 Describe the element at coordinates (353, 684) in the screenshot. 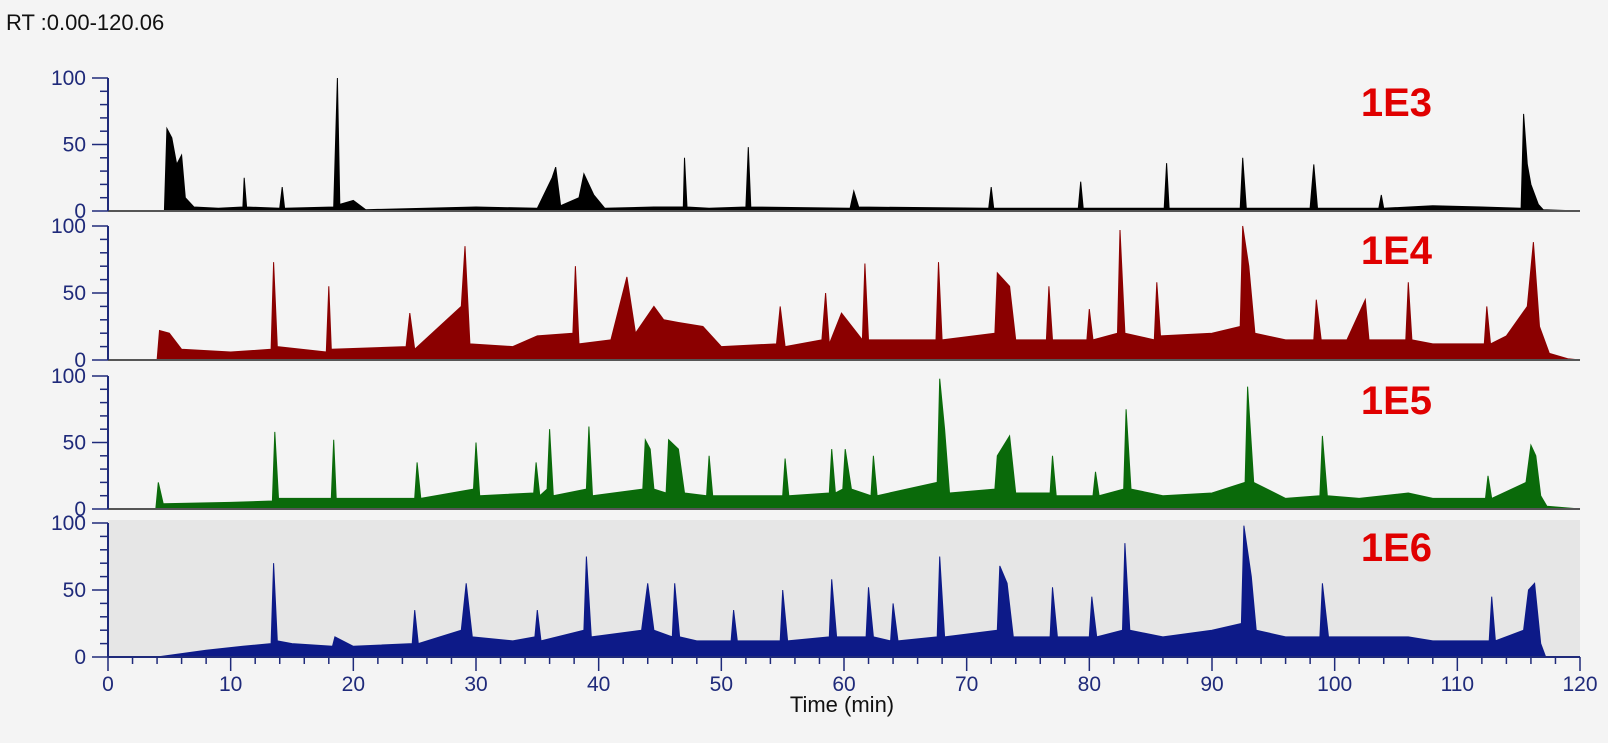

I see `x-tick-label: 20` at that location.